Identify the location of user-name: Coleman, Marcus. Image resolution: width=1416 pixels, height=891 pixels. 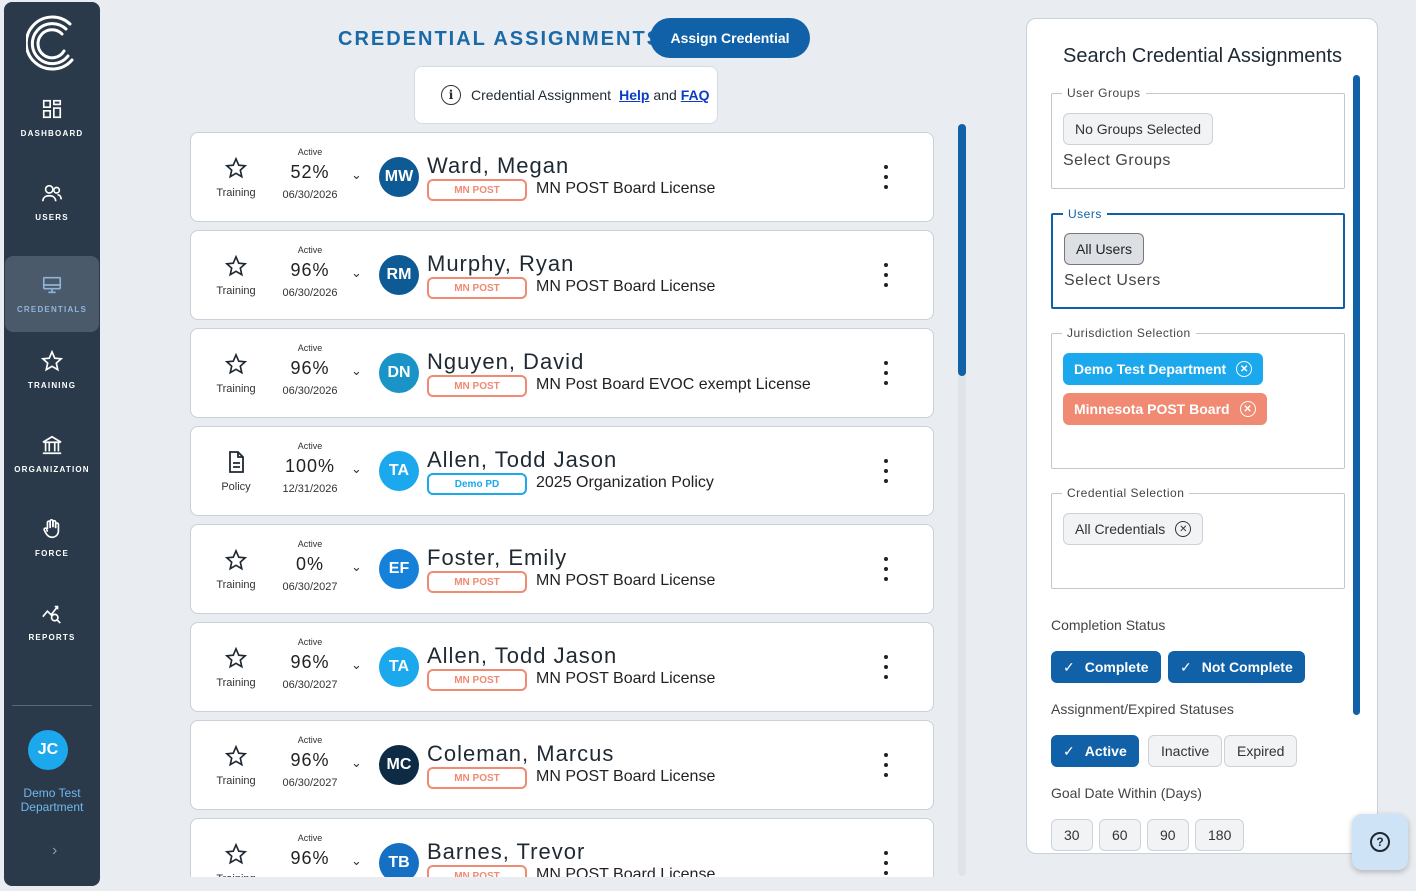
(521, 753).